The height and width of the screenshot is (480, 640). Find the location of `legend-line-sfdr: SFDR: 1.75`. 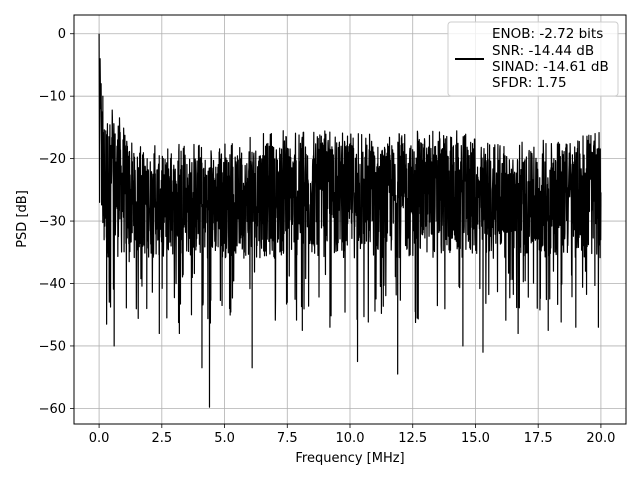

legend-line-sfdr: SFDR: 1.75 is located at coordinates (529, 83).